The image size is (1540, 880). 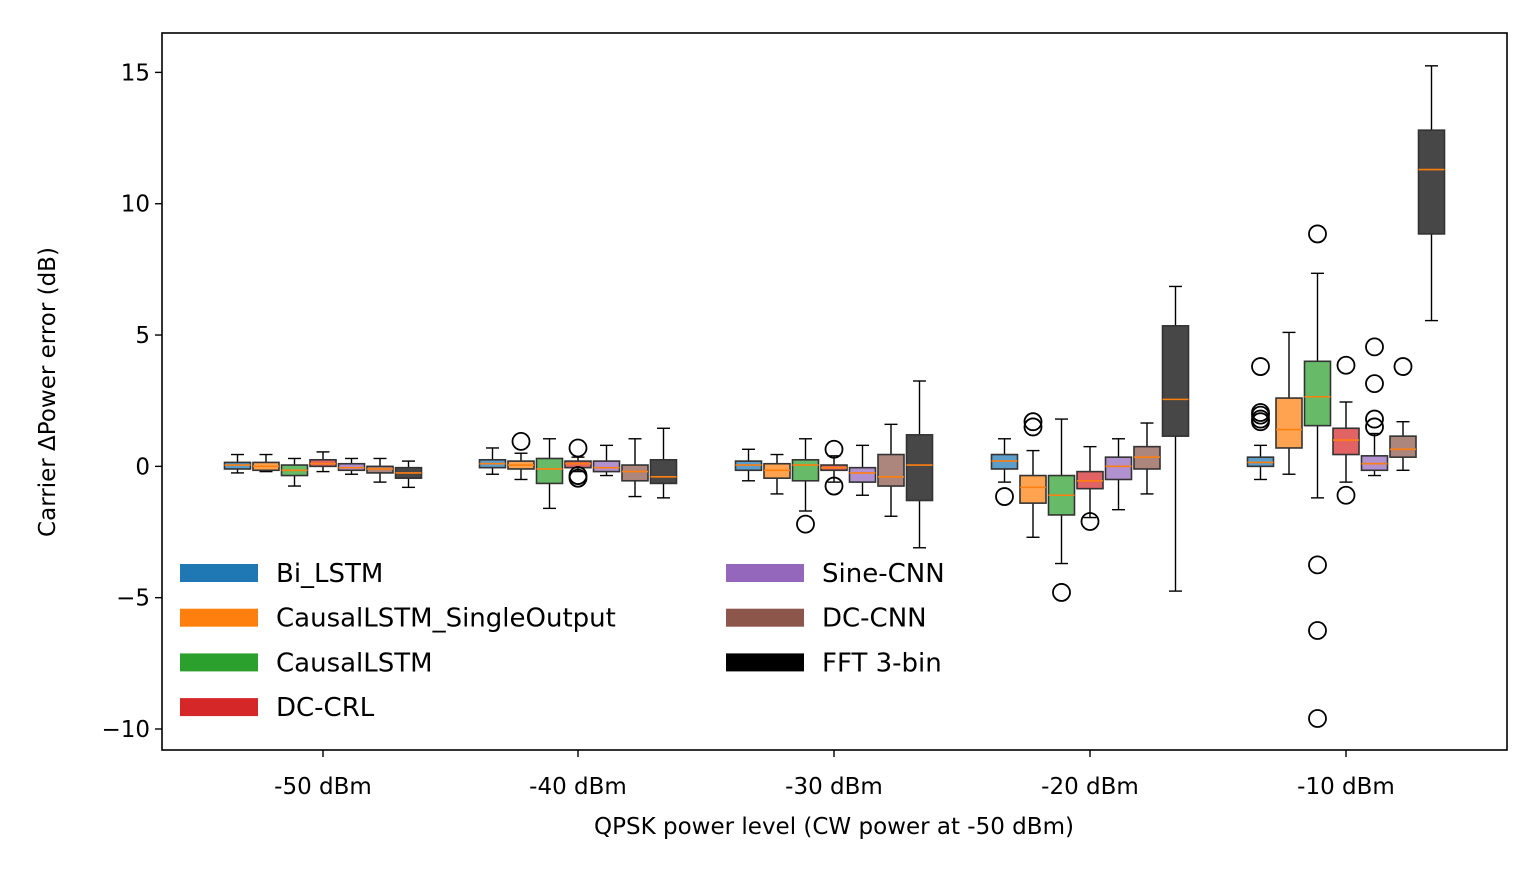 What do you see at coordinates (883, 574) in the screenshot?
I see `legend-label: Sine-CNN` at bounding box center [883, 574].